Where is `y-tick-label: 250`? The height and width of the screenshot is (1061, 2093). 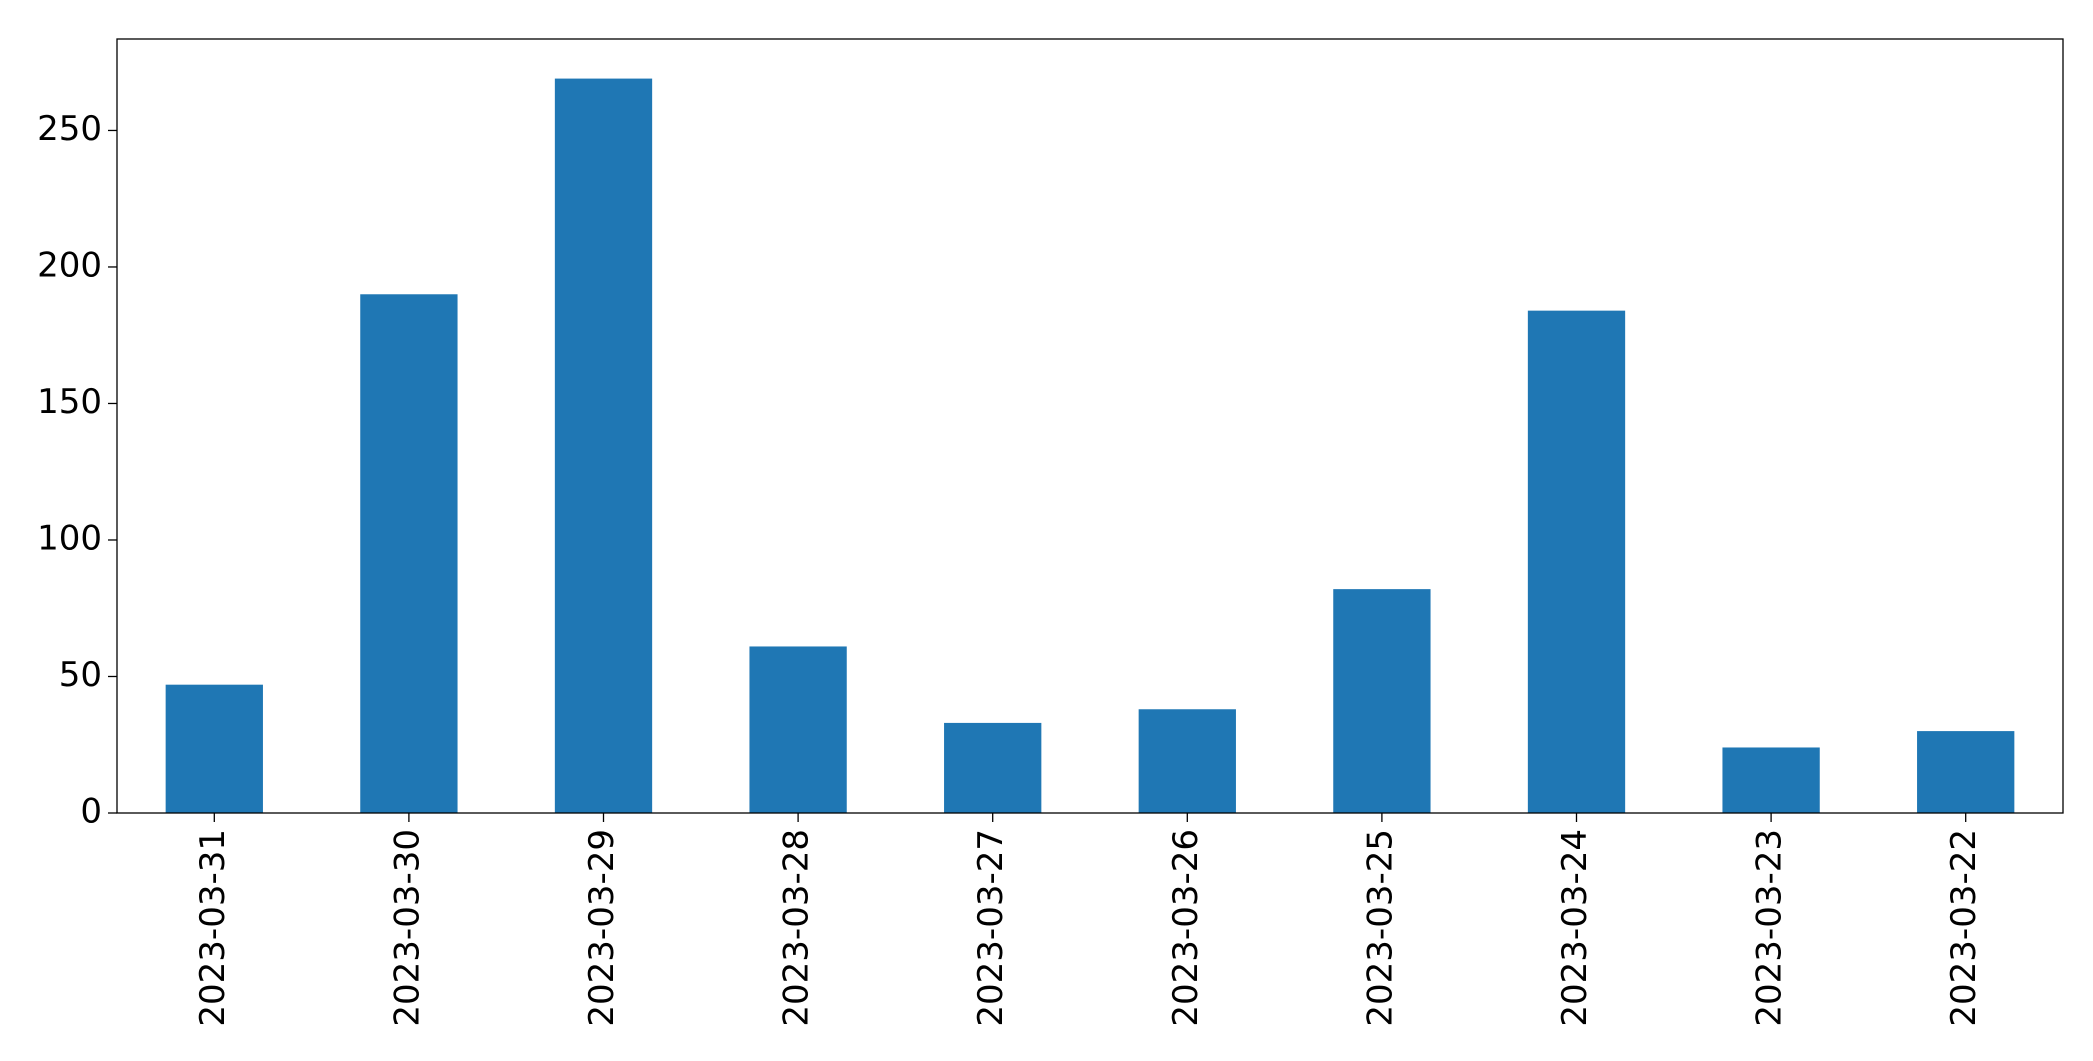 y-tick-label: 250 is located at coordinates (69, 129).